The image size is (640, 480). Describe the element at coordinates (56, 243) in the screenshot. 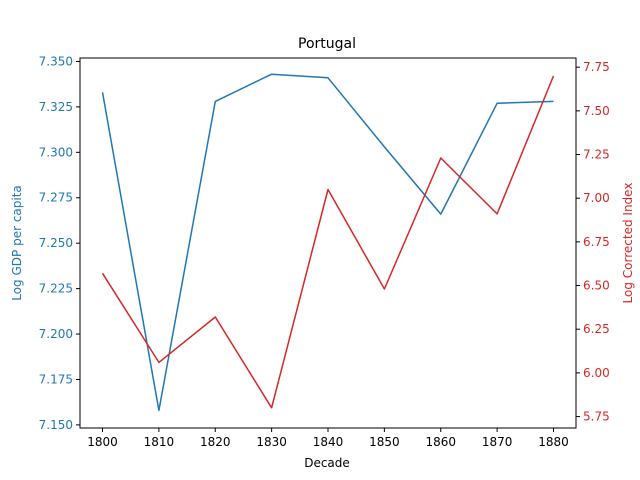

I see `left-y-tick-label: 7.250` at that location.